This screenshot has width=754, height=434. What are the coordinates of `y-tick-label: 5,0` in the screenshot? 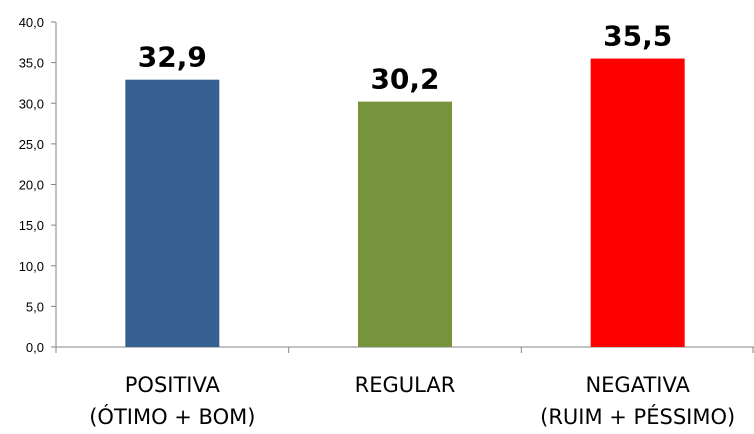 It's located at (35, 306).